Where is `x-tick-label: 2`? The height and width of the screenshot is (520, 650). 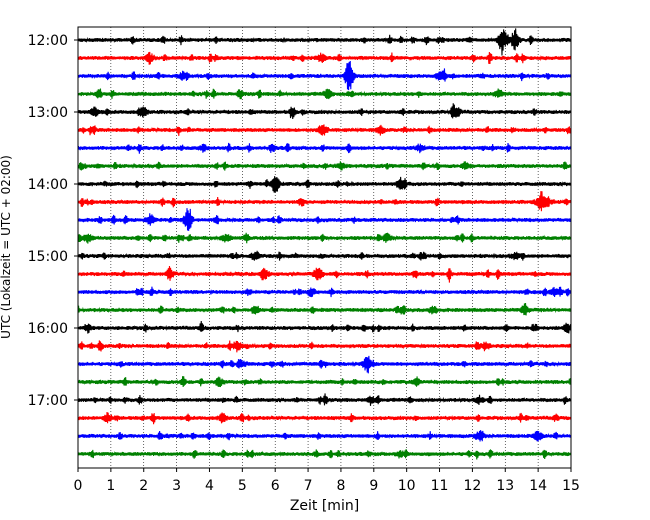
x-tick-label: 2 is located at coordinates (143, 486).